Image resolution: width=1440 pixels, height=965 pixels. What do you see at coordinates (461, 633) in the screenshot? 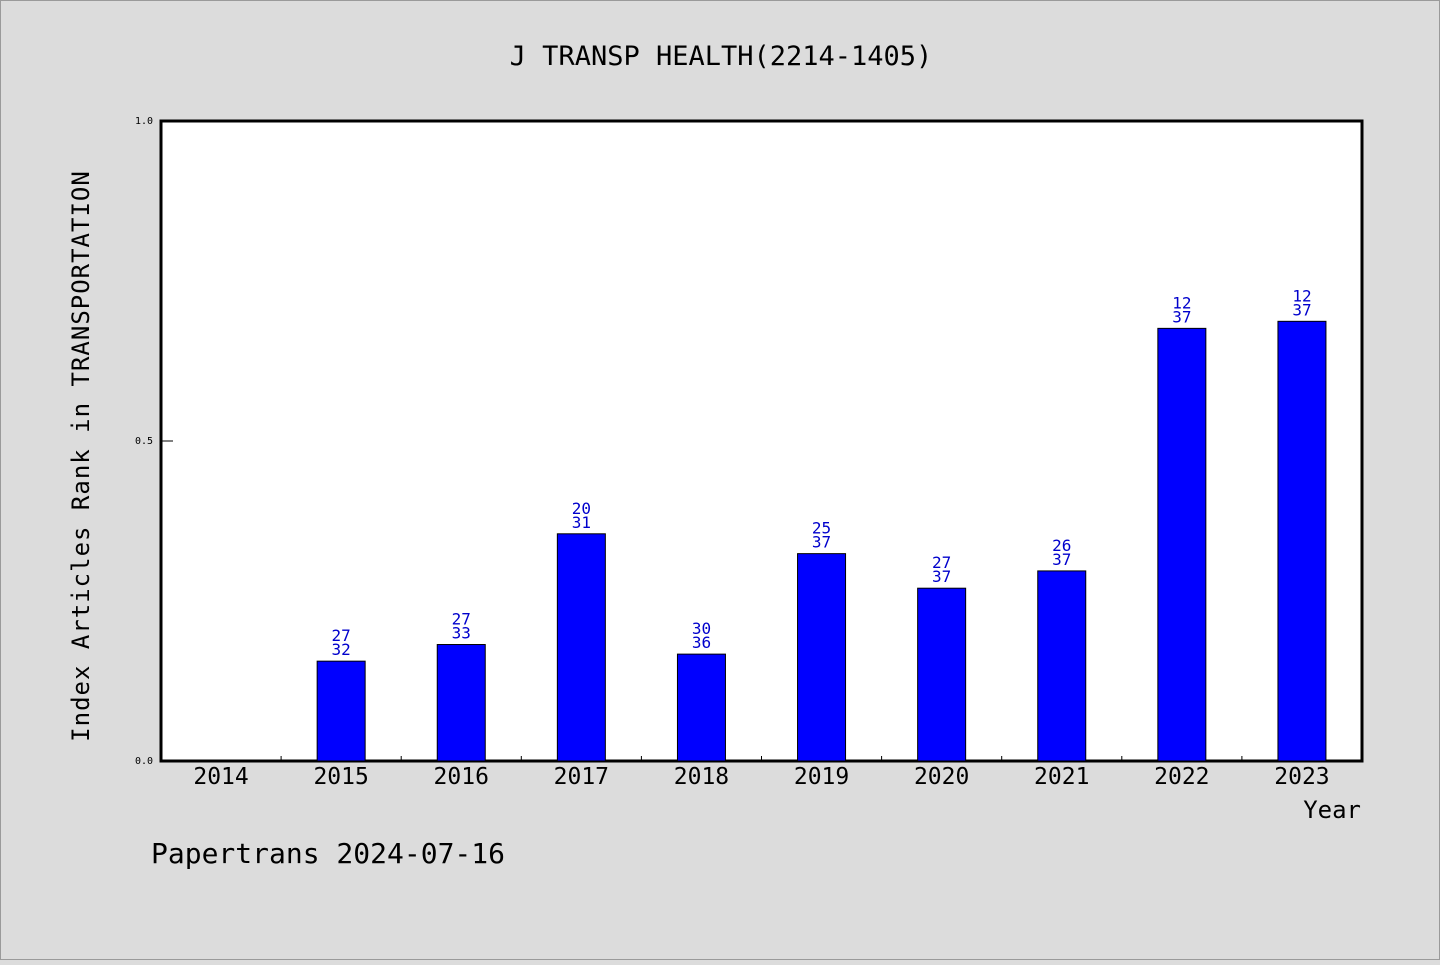
I see `data-label-total: 33` at bounding box center [461, 633].